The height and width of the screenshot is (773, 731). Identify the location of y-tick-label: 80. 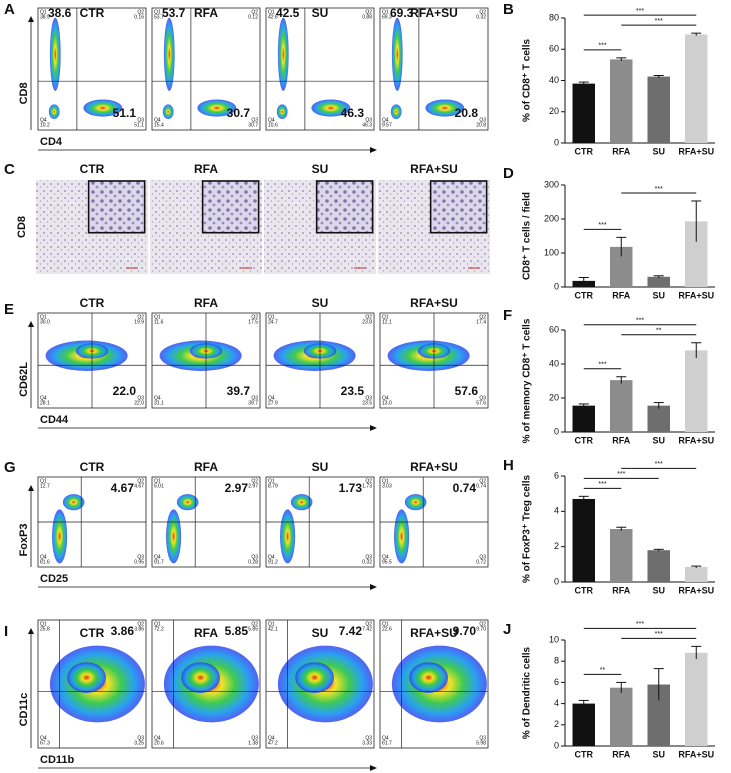
(554, 17).